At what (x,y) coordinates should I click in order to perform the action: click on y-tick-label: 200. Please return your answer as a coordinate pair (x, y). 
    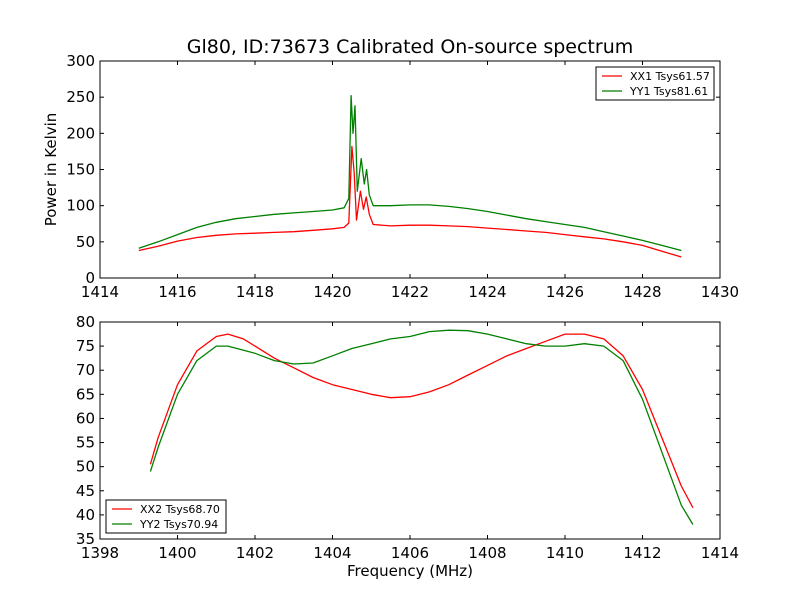
    Looking at the image, I should click on (80, 133).